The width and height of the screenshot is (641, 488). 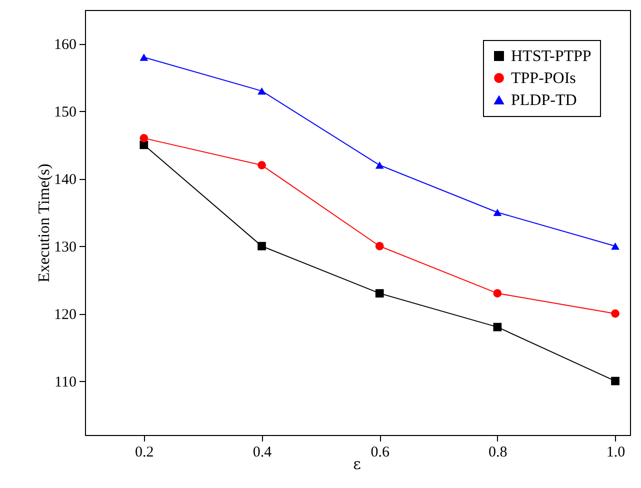 I want to click on x-tick-label: 1.0, so click(x=616, y=452).